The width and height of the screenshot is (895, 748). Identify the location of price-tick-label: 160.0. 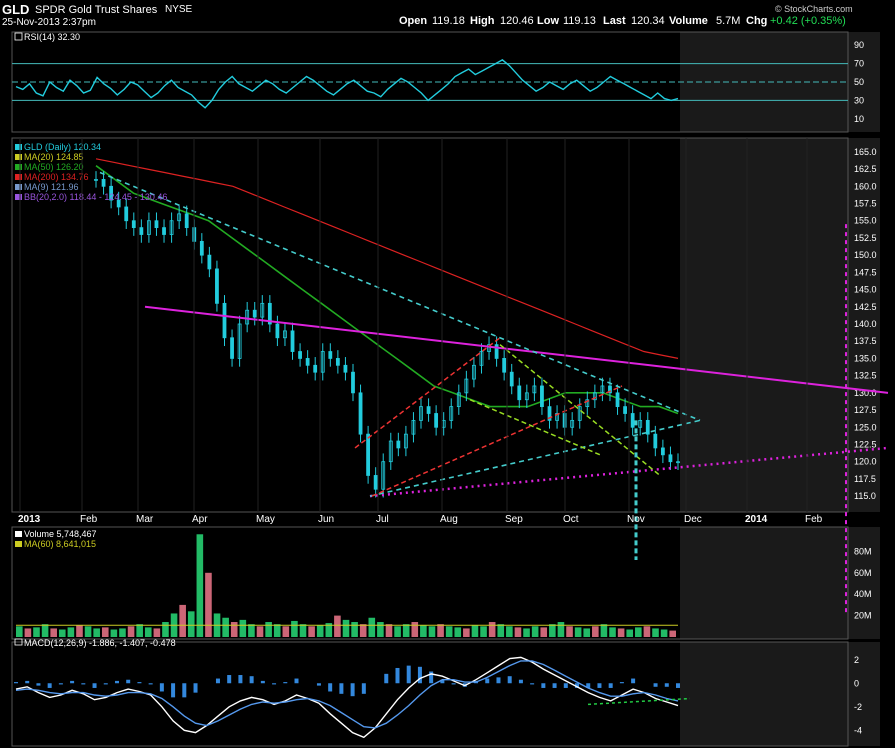
(865, 186).